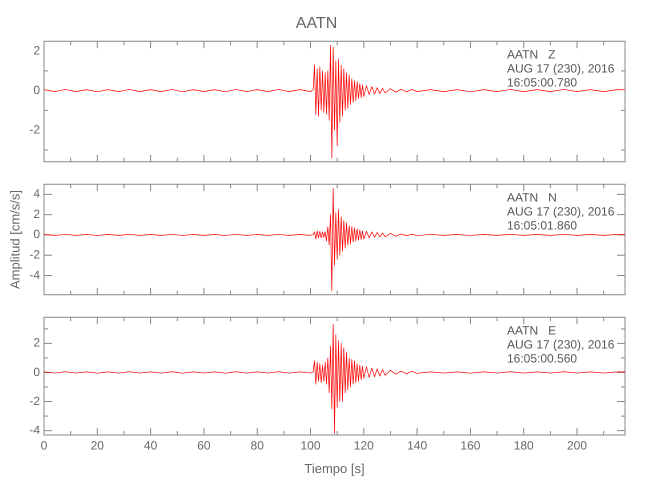  I want to click on x-axis-title: Tiempo [s], so click(334, 468).